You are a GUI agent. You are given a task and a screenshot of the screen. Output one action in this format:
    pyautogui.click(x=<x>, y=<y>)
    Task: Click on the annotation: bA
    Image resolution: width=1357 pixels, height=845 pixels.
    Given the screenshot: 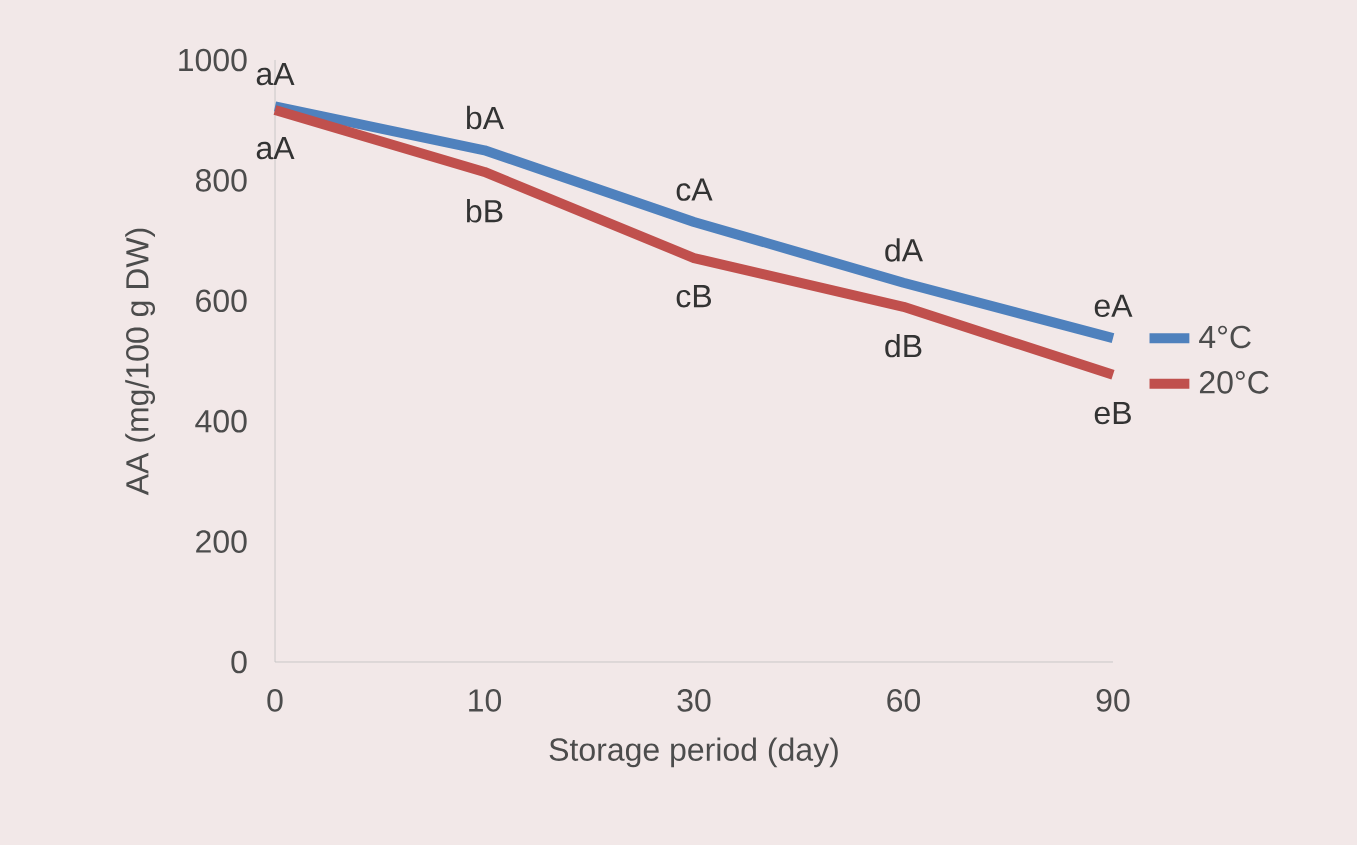 What is the action you would take?
    pyautogui.click(x=485, y=117)
    